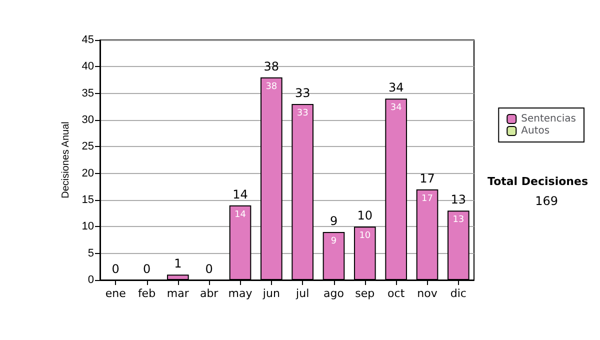 This screenshot has width=600, height=340. I want to click on y-tick-label: 30, so click(88, 120).